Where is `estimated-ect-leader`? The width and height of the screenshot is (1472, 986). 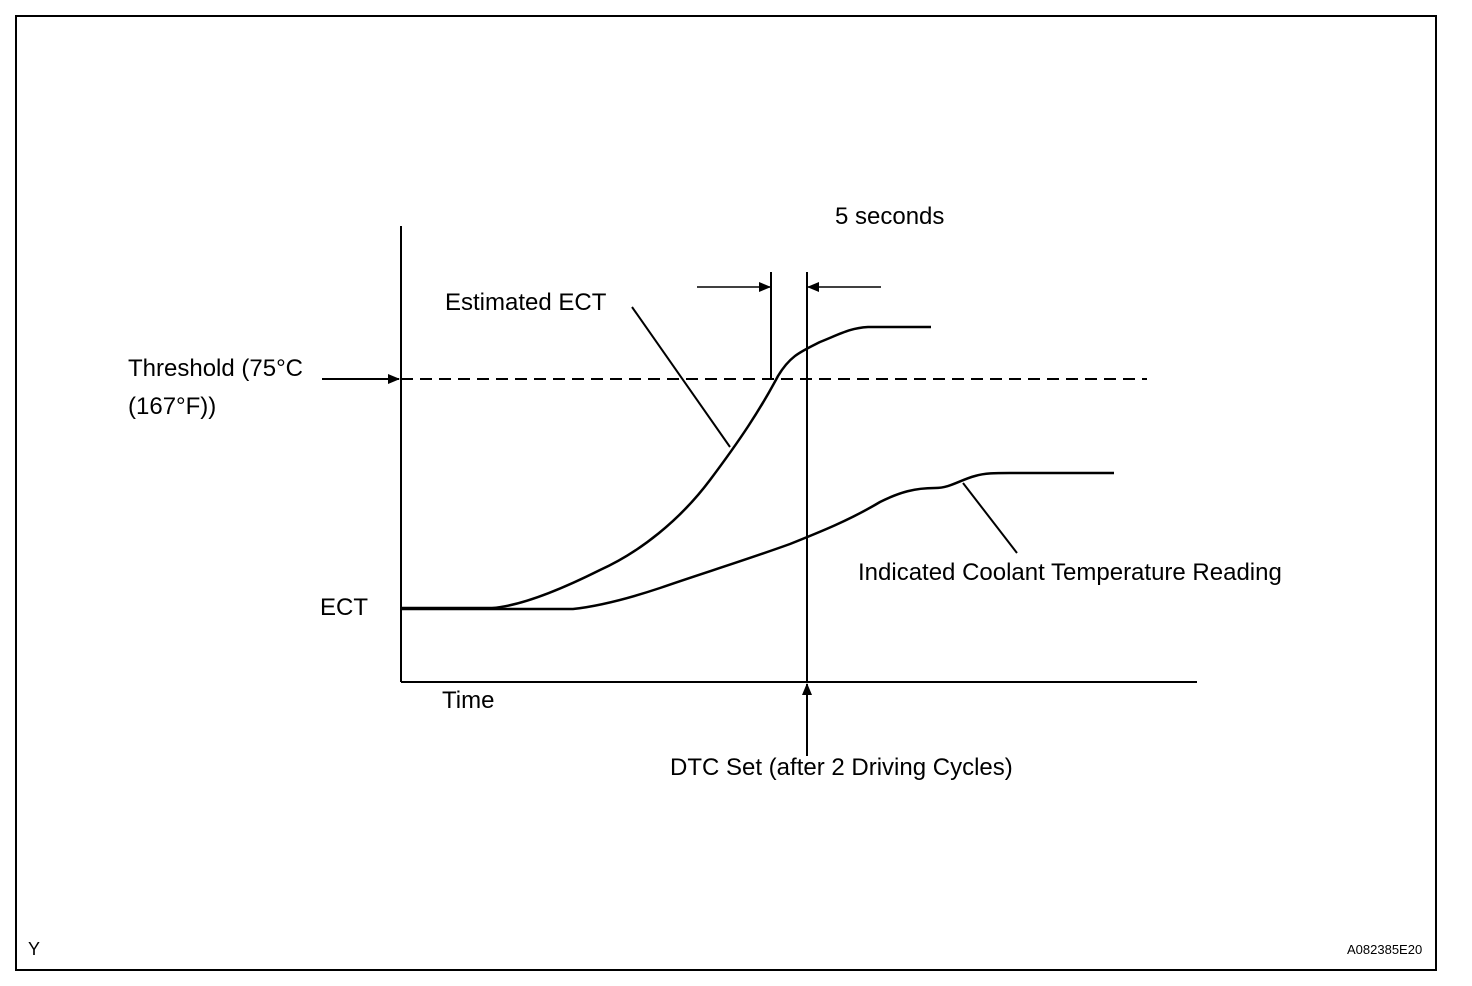
estimated-ect-leader is located at coordinates (681, 377).